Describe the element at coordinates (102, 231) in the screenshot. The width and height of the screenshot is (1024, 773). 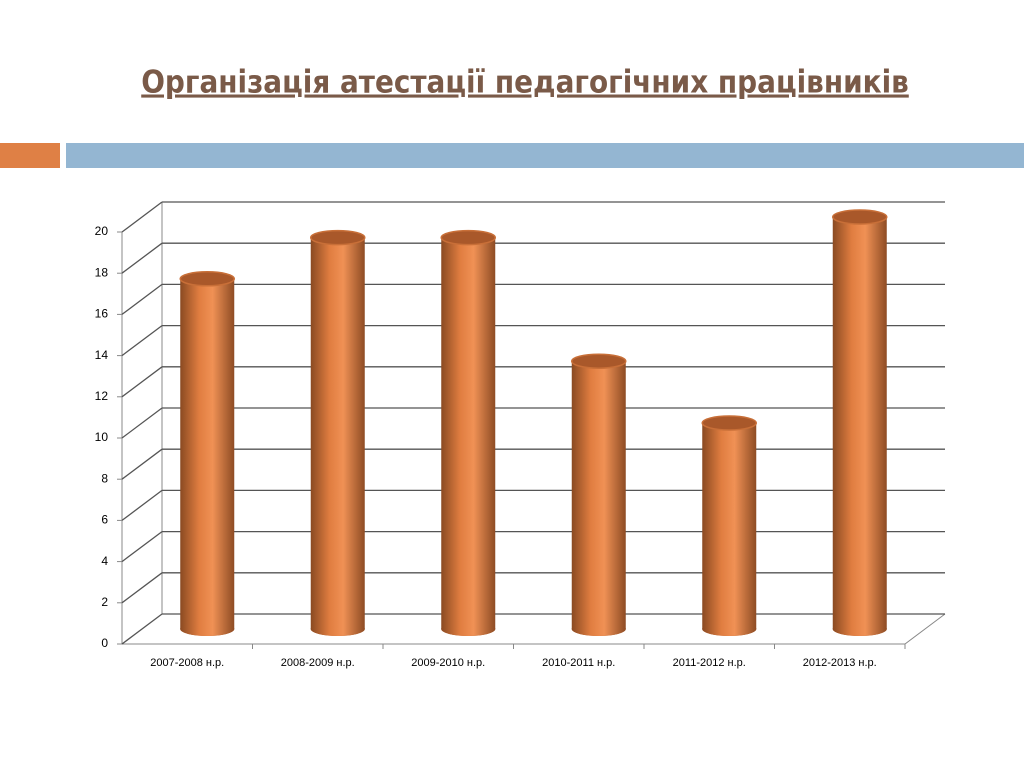
I see `y-tick-label: 20` at that location.